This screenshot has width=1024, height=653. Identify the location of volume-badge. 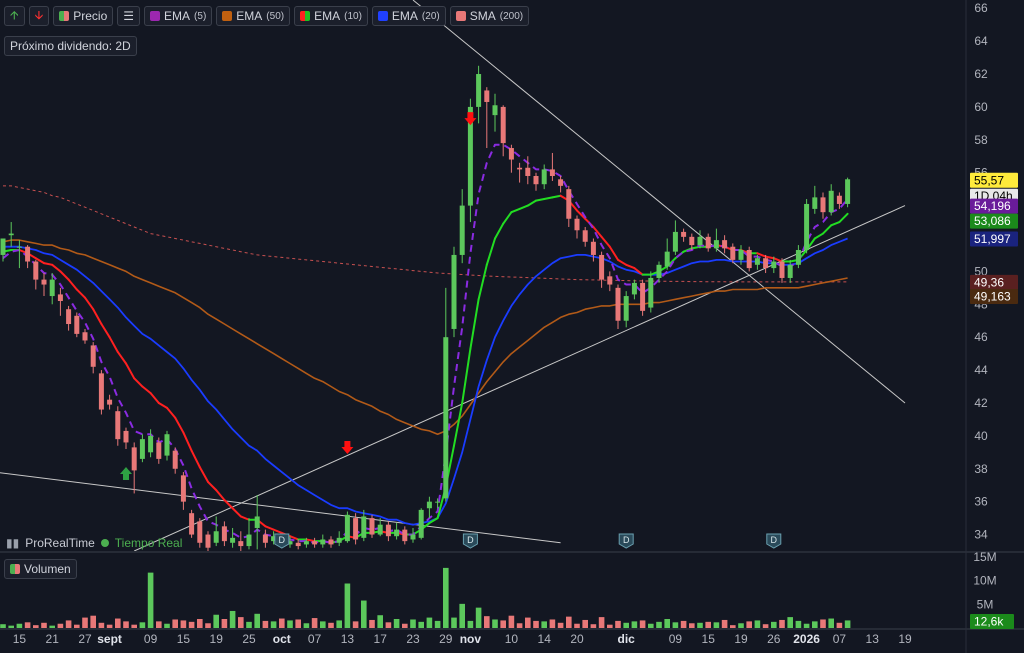
(992, 621).